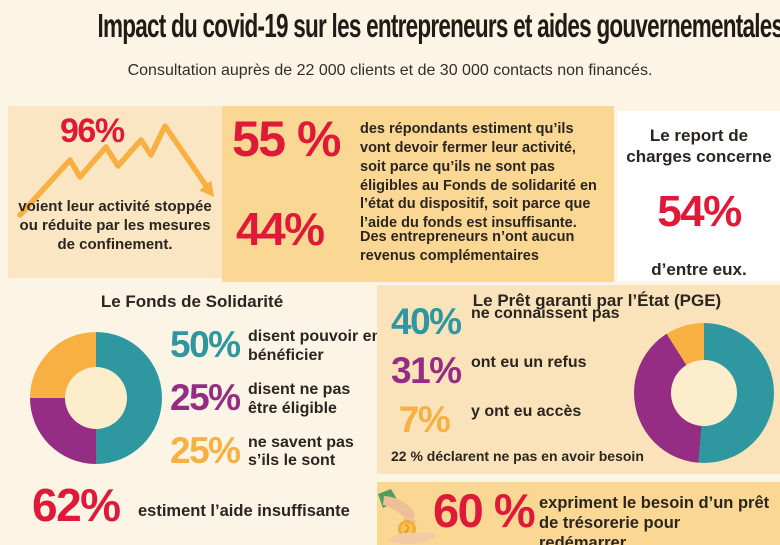 The height and width of the screenshot is (545, 780). I want to click on trend-zigzag-arrow-icon, so click(115, 170).